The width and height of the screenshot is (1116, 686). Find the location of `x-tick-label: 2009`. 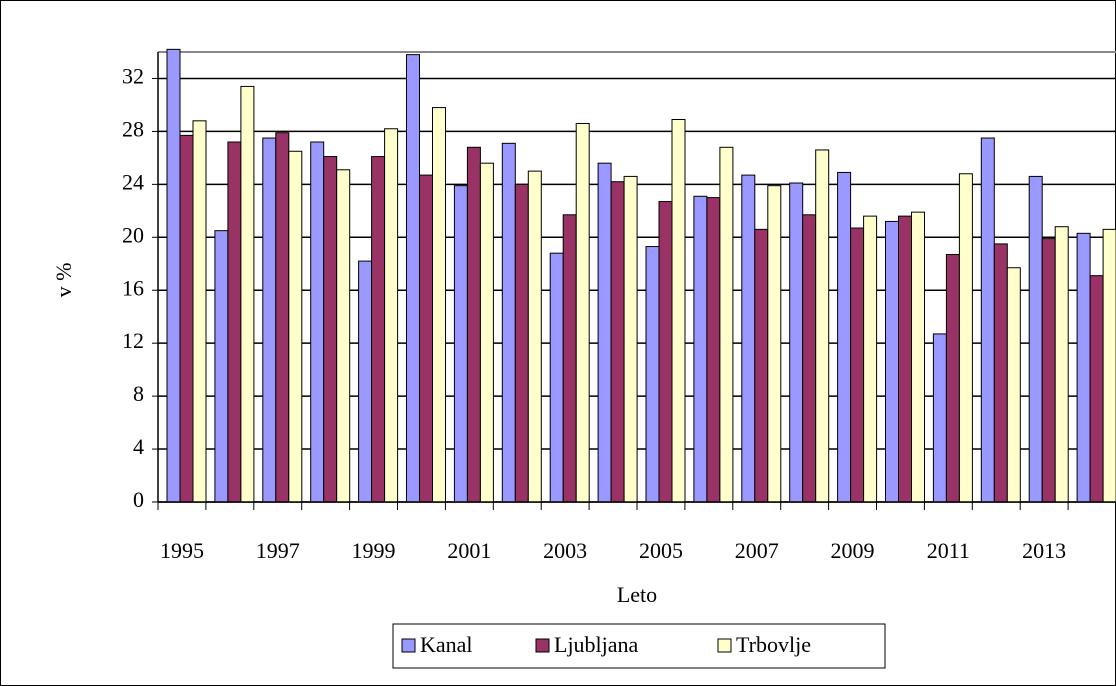

x-tick-label: 2009 is located at coordinates (853, 550).